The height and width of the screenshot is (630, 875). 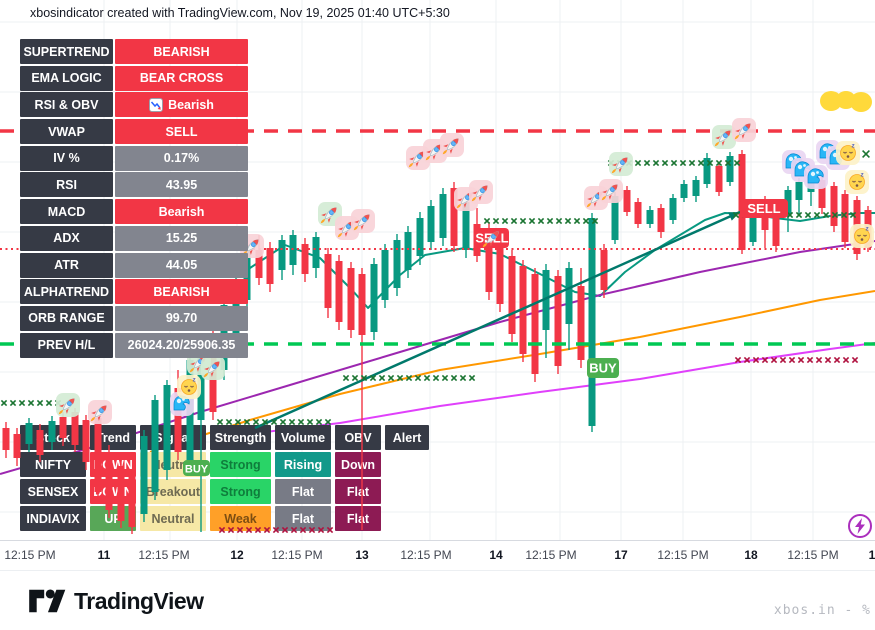 I want to click on indicator-label: EMA LOGIC, so click(x=66, y=78).